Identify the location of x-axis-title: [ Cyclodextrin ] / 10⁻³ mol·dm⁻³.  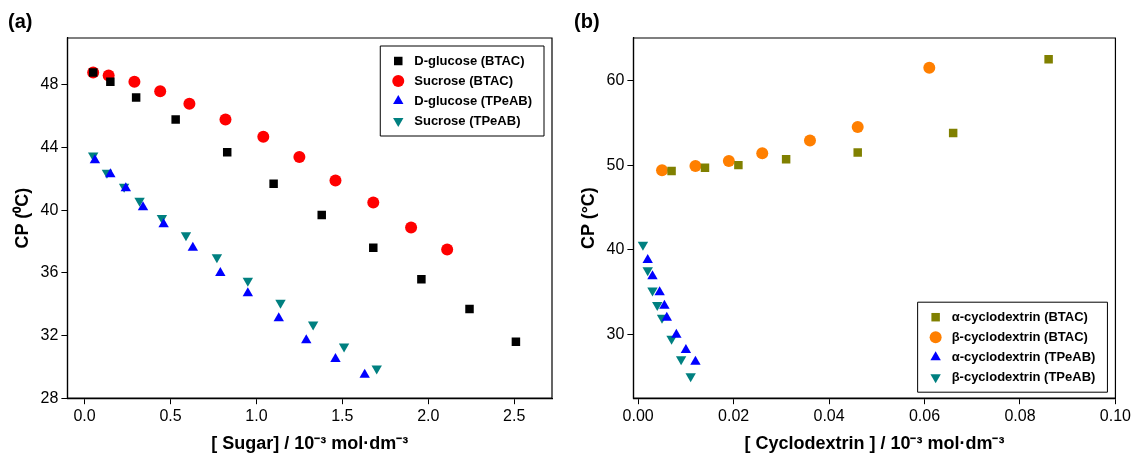
(874, 443).